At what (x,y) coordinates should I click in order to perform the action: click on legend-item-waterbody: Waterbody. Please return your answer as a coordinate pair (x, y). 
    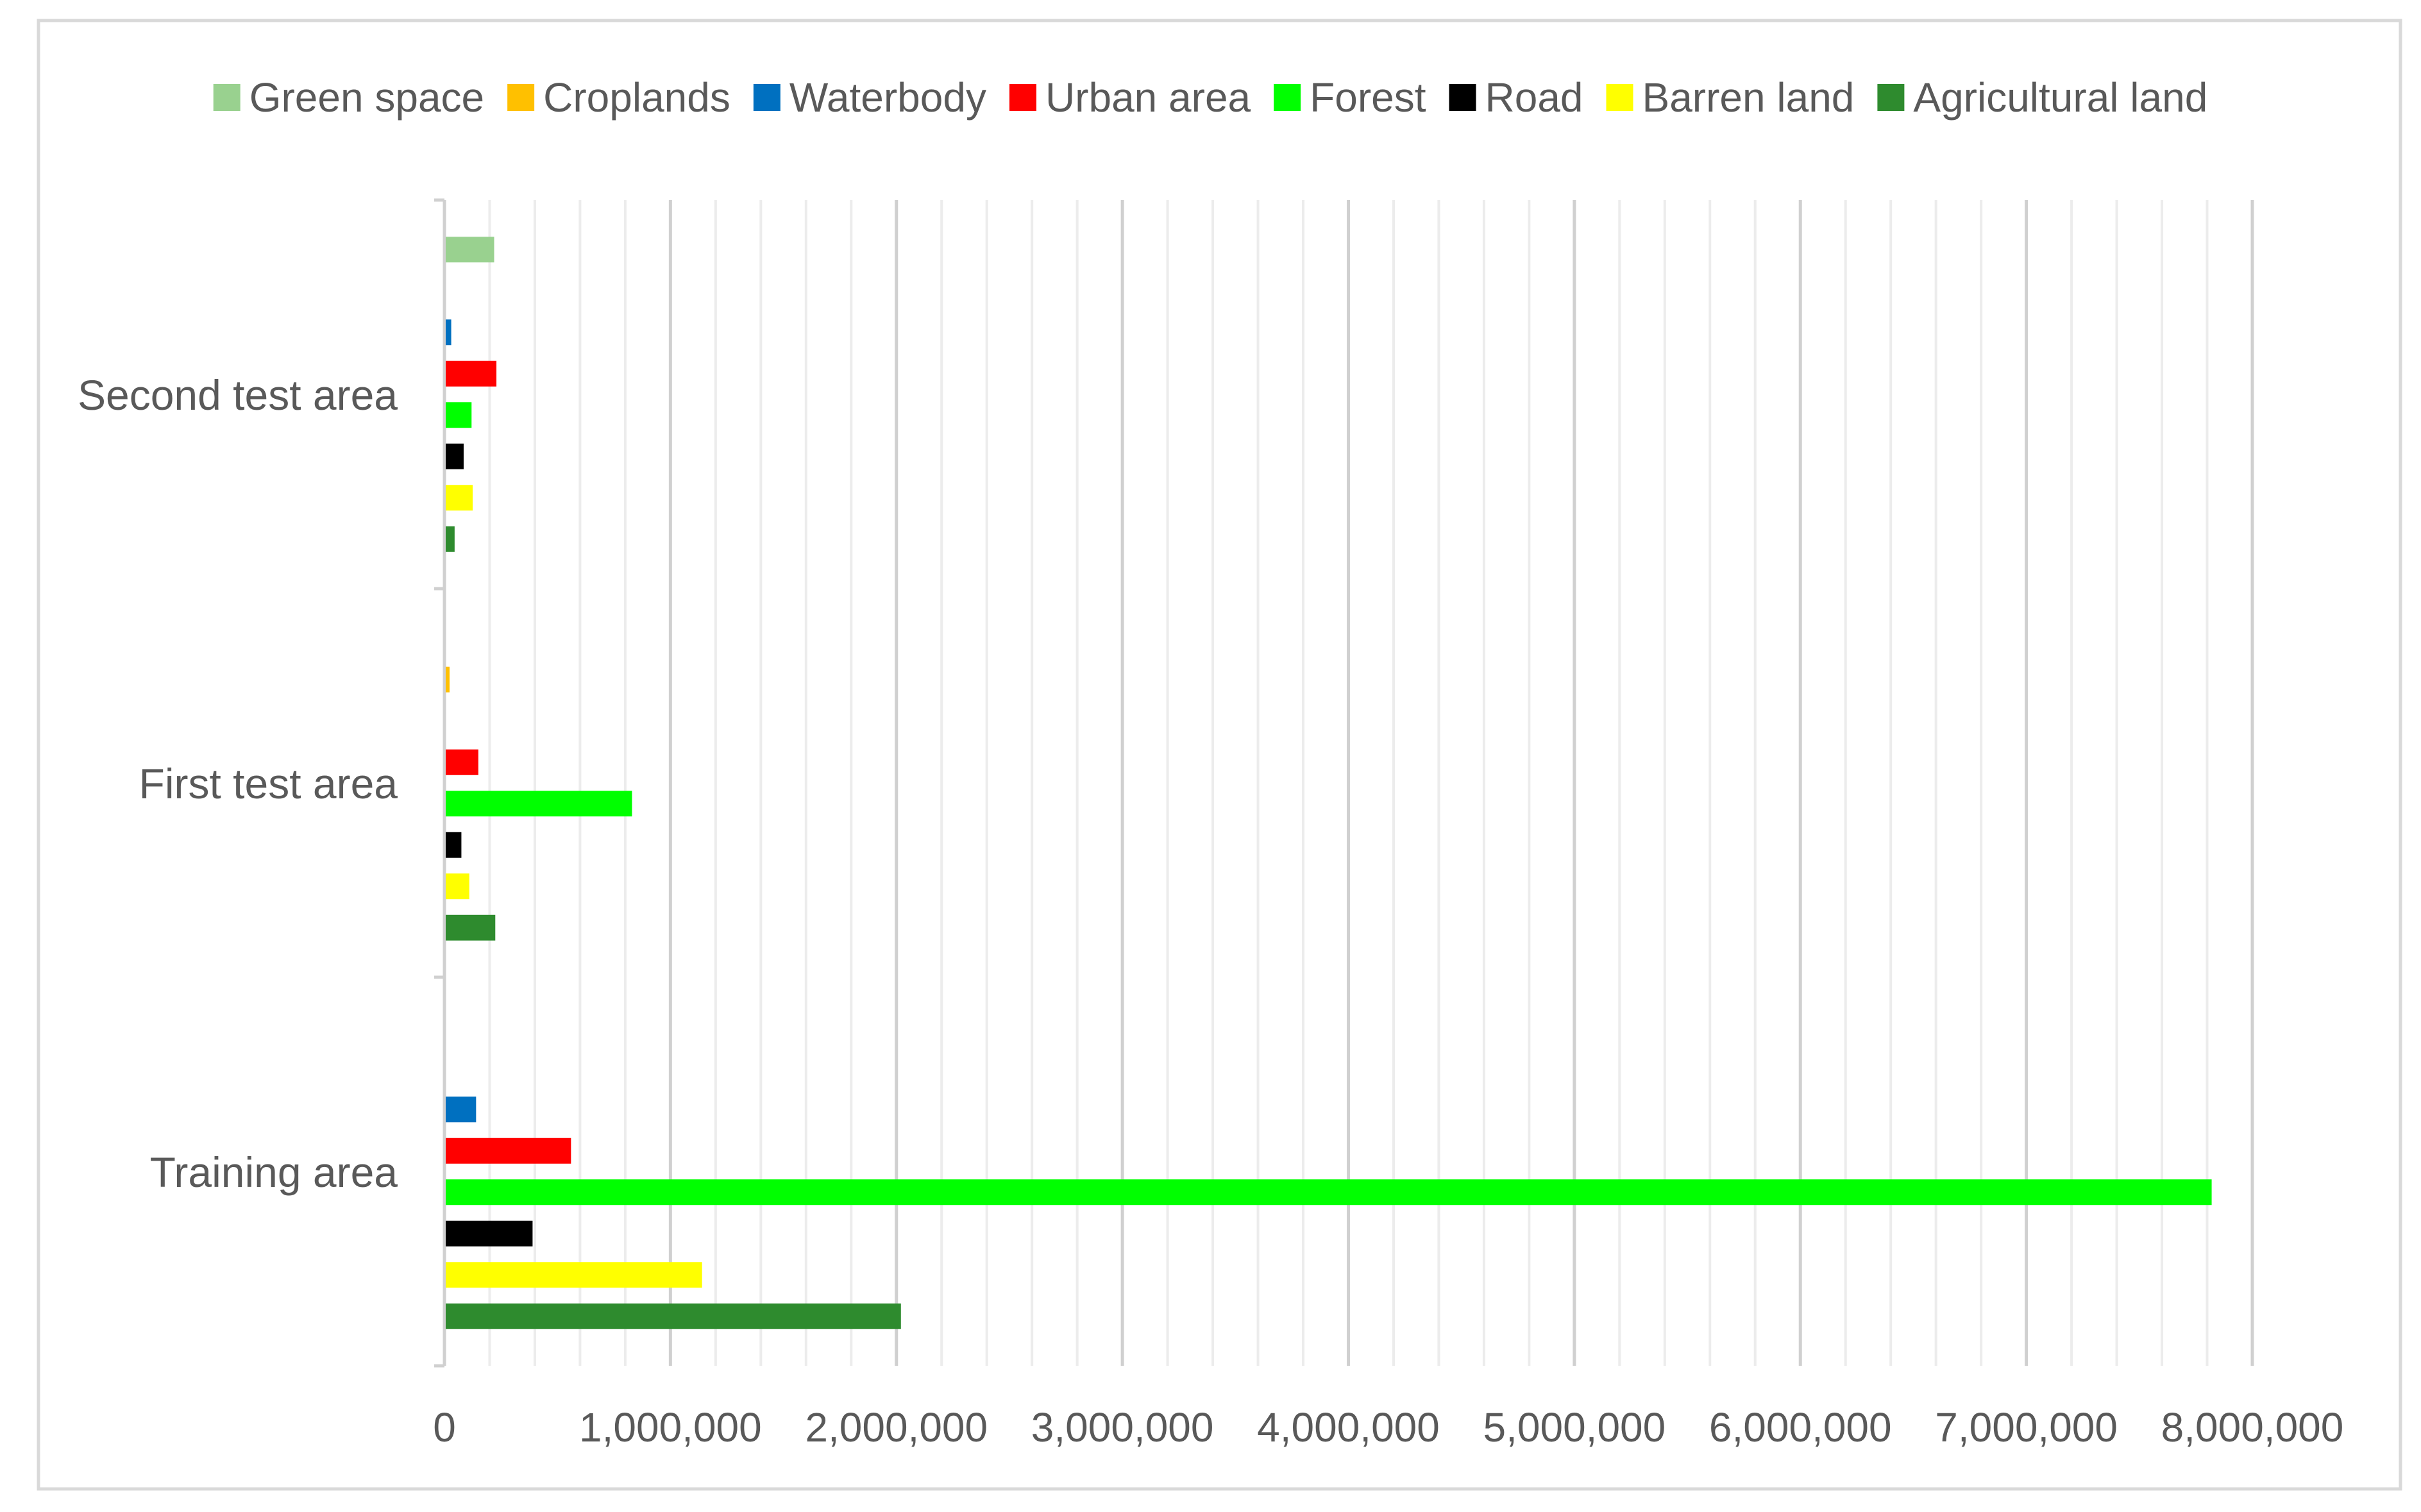
    Looking at the image, I should click on (869, 97).